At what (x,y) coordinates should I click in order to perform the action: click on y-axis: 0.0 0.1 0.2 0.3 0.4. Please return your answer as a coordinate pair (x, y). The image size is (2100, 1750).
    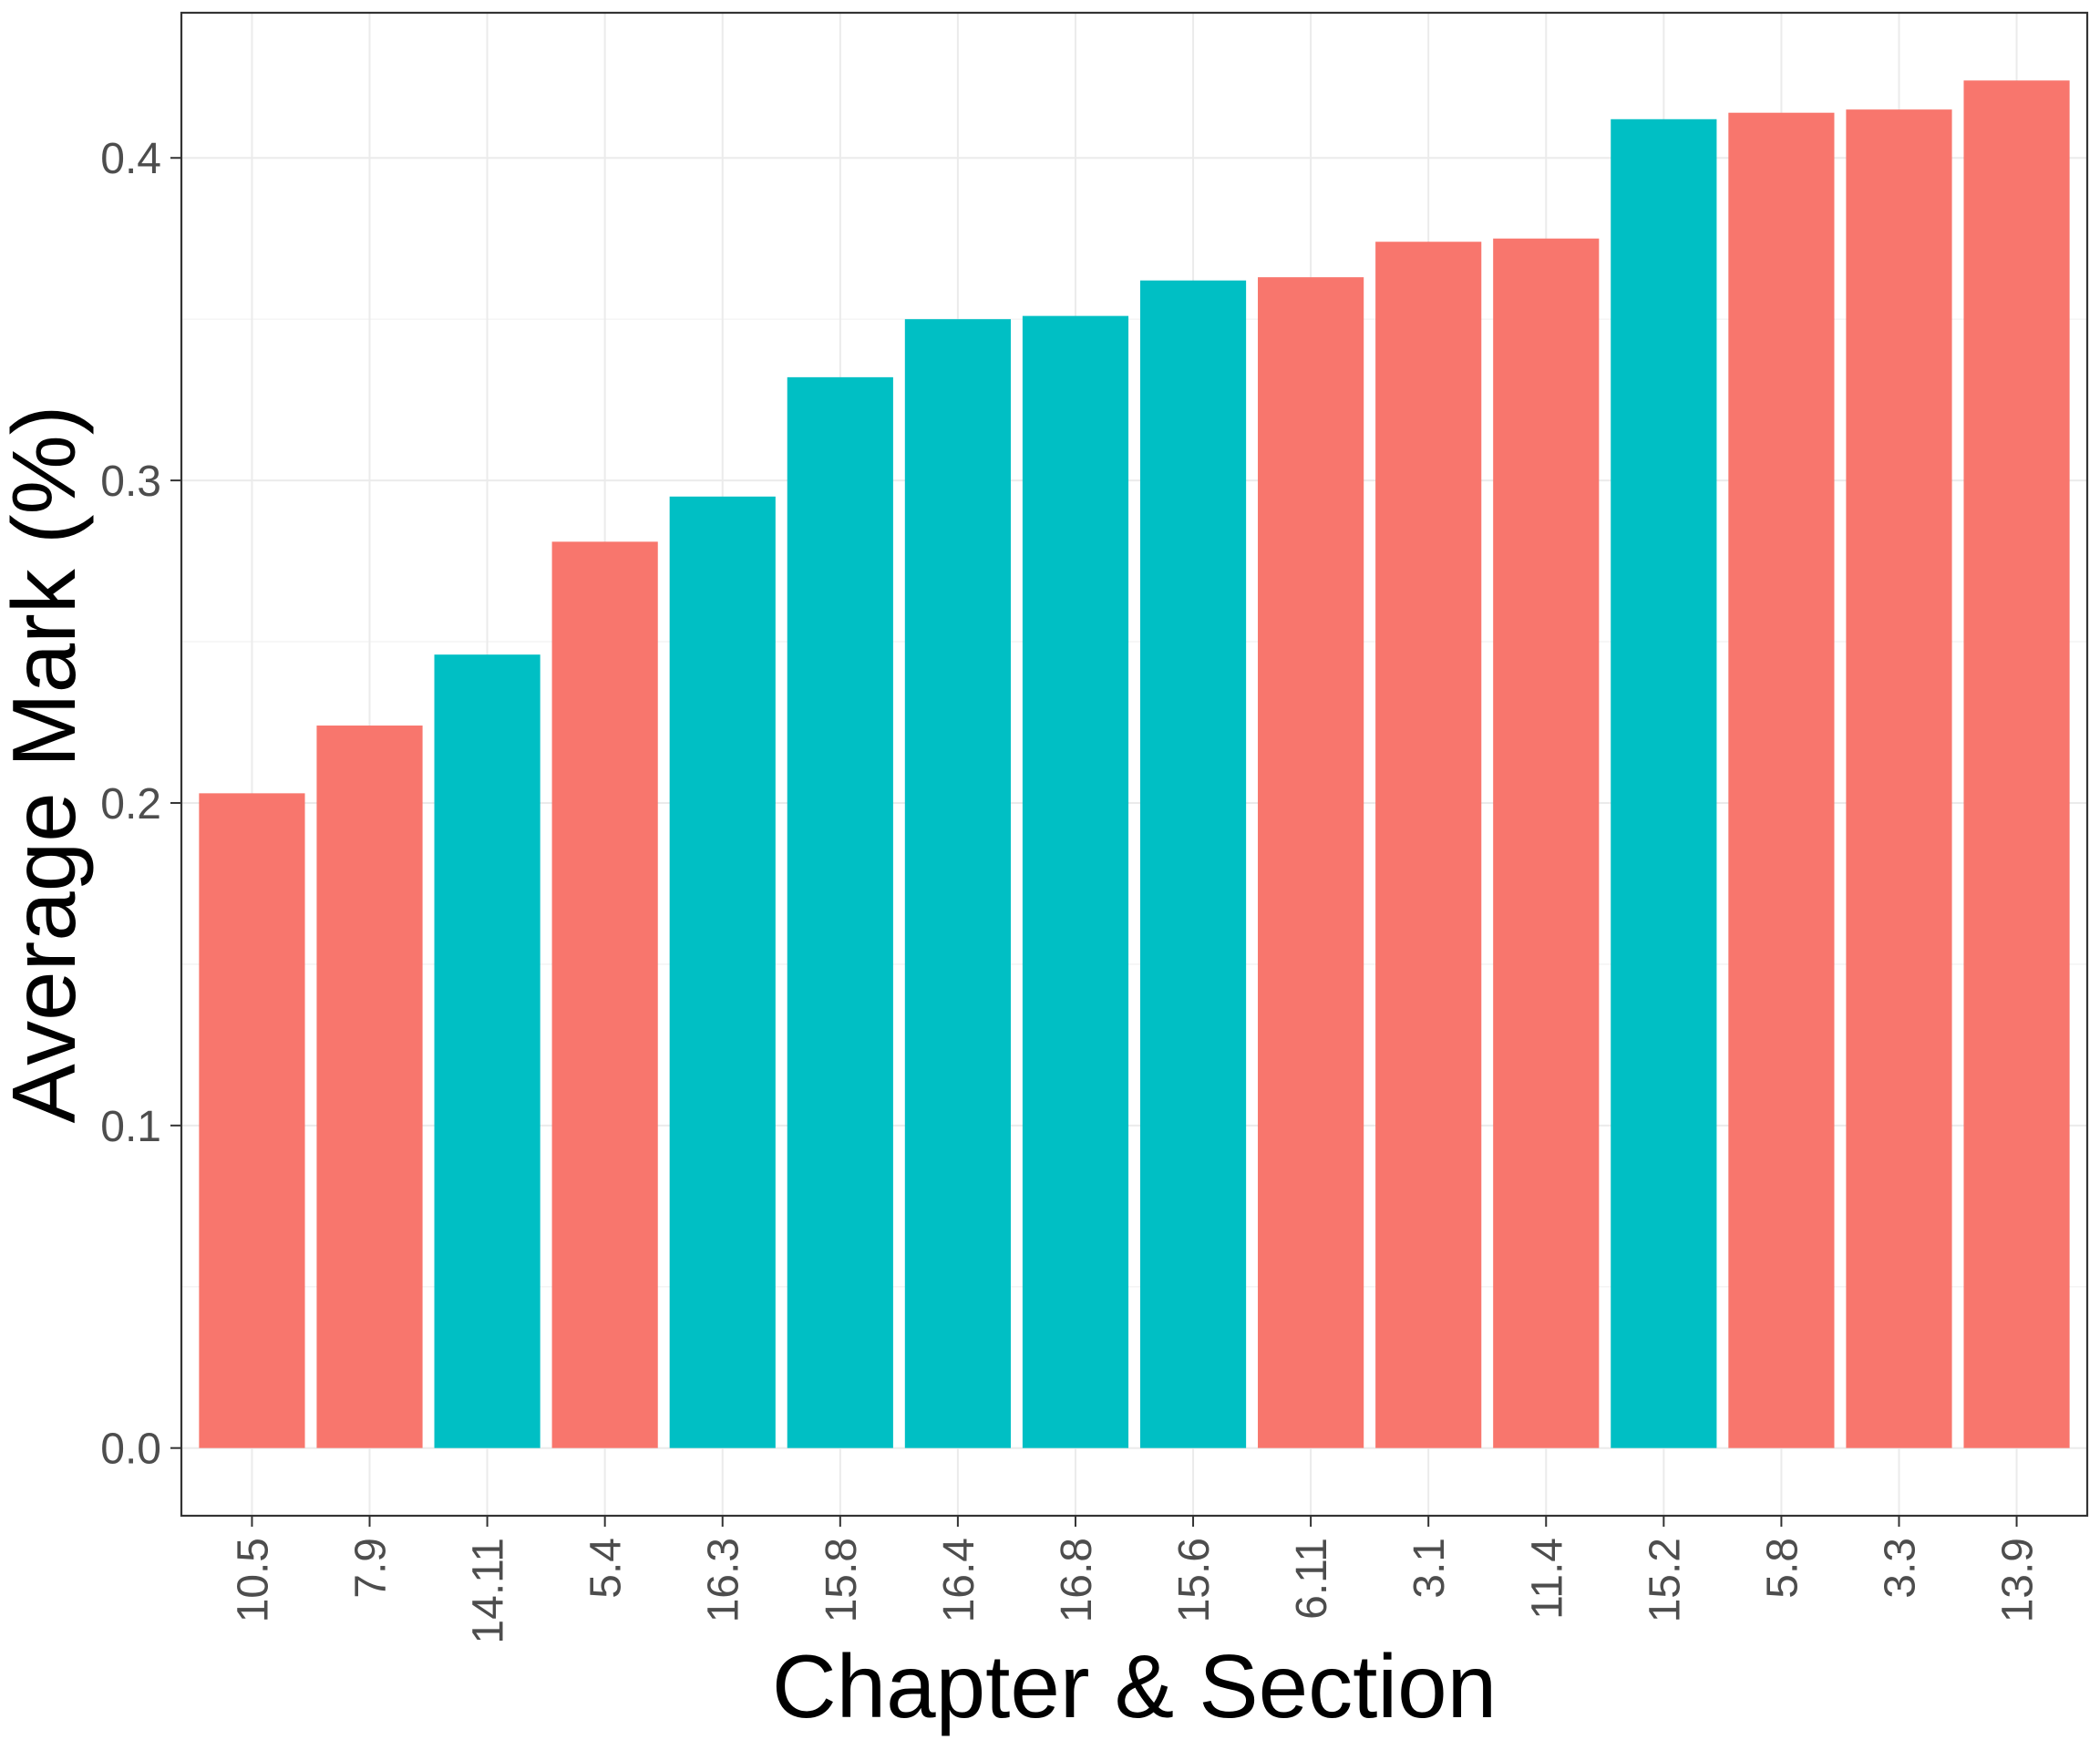
    Looking at the image, I should click on (141, 804).